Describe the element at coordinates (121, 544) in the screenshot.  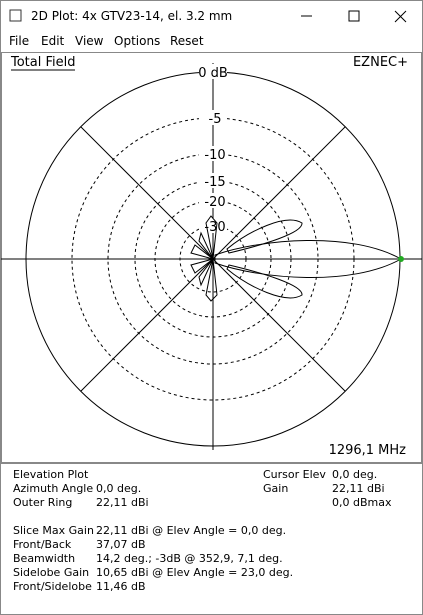
I see `result-value: 37,07 dB` at that location.